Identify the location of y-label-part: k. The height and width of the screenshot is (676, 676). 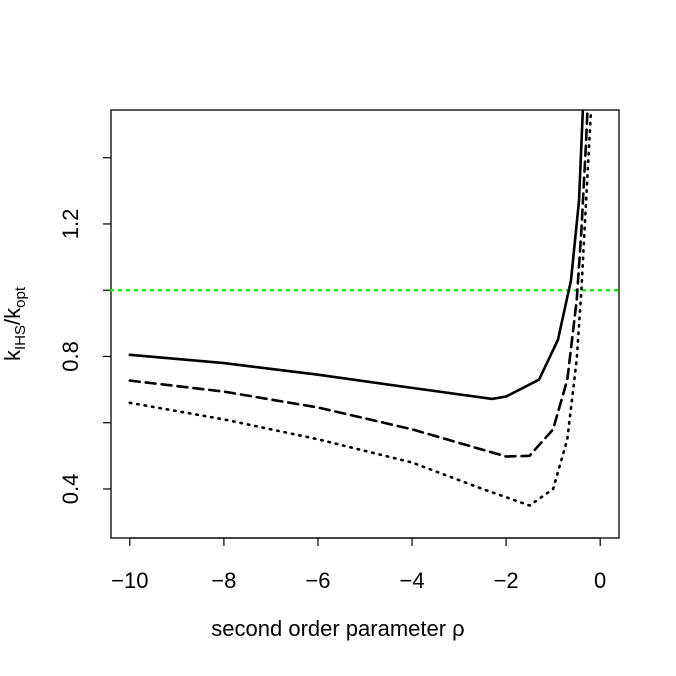
(12, 355).